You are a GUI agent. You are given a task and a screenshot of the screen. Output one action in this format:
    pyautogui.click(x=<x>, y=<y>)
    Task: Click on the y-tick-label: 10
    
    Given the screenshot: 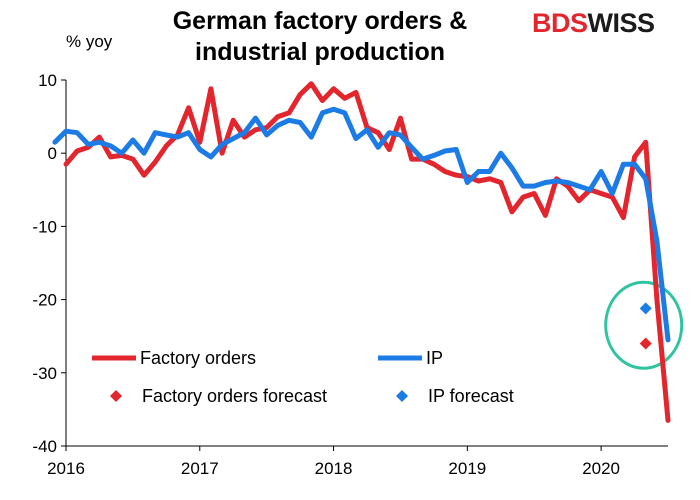 What is the action you would take?
    pyautogui.click(x=47, y=80)
    